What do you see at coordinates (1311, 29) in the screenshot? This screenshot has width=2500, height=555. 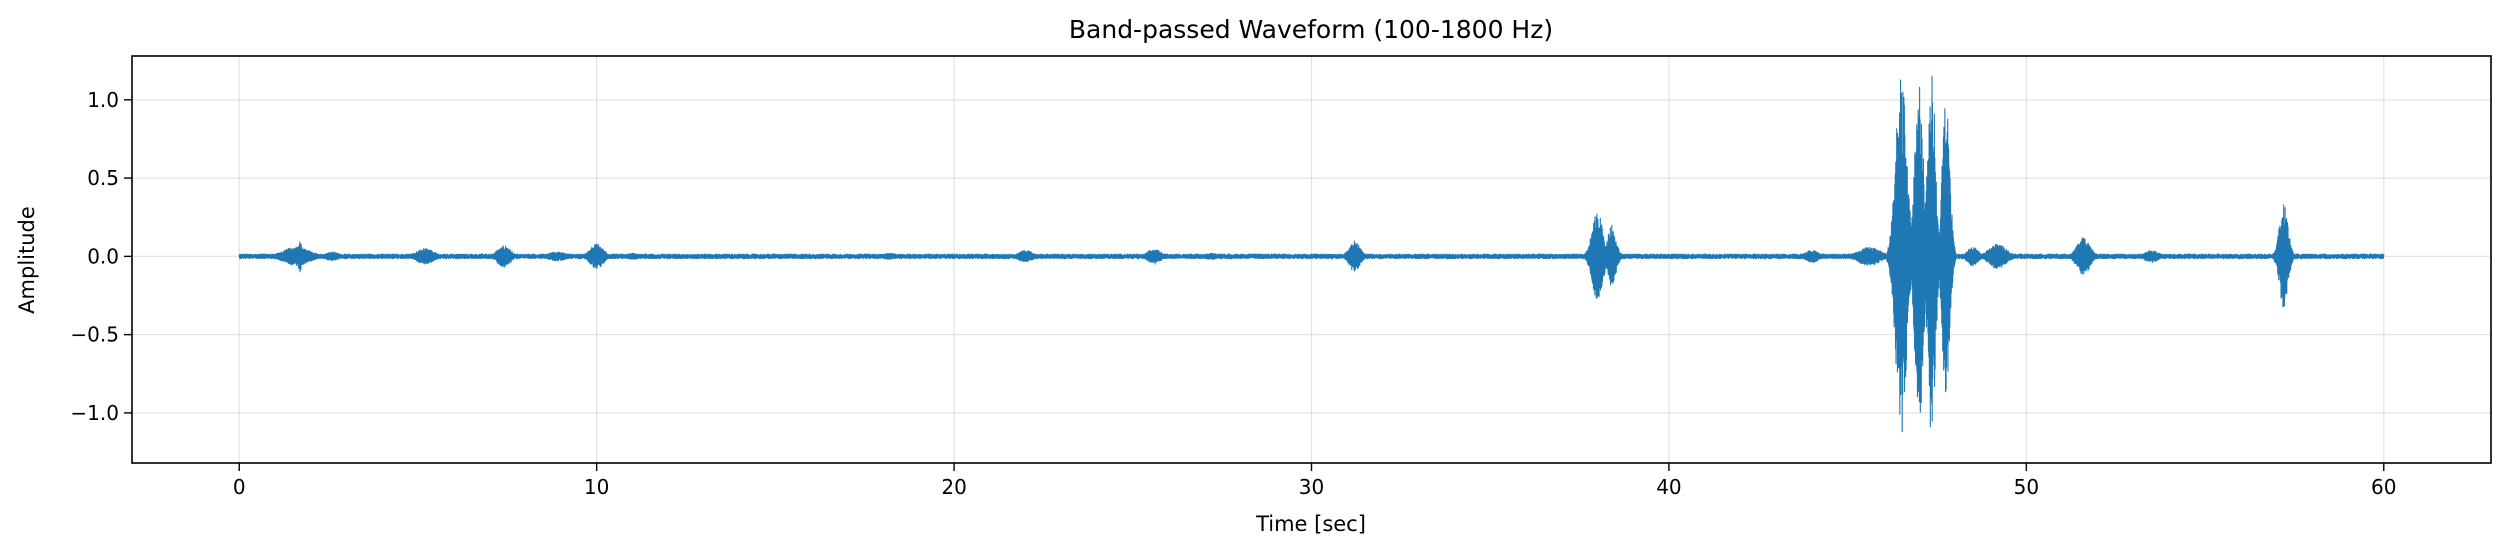 I see `chart-title: Band-passed Waveform (100-1800 Hz)` at bounding box center [1311, 29].